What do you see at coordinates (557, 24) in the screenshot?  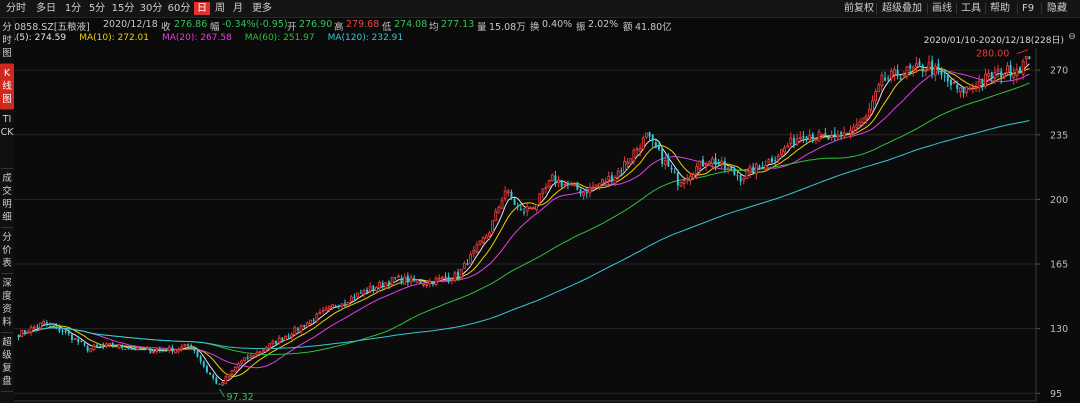 I see `turnover-value: 0.40%` at bounding box center [557, 24].